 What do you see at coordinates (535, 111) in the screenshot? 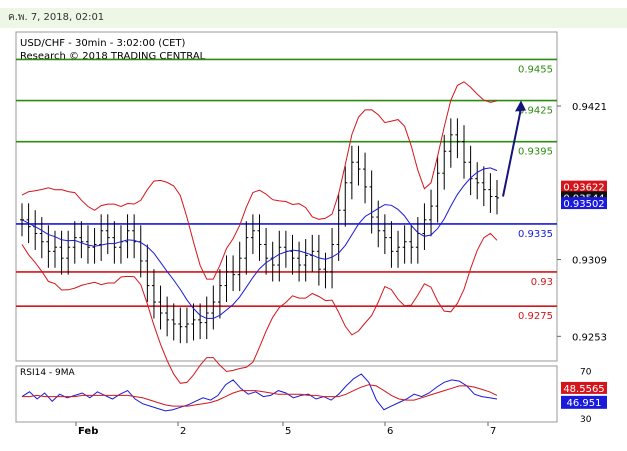
I see `level-label: 0.9425` at bounding box center [535, 111].